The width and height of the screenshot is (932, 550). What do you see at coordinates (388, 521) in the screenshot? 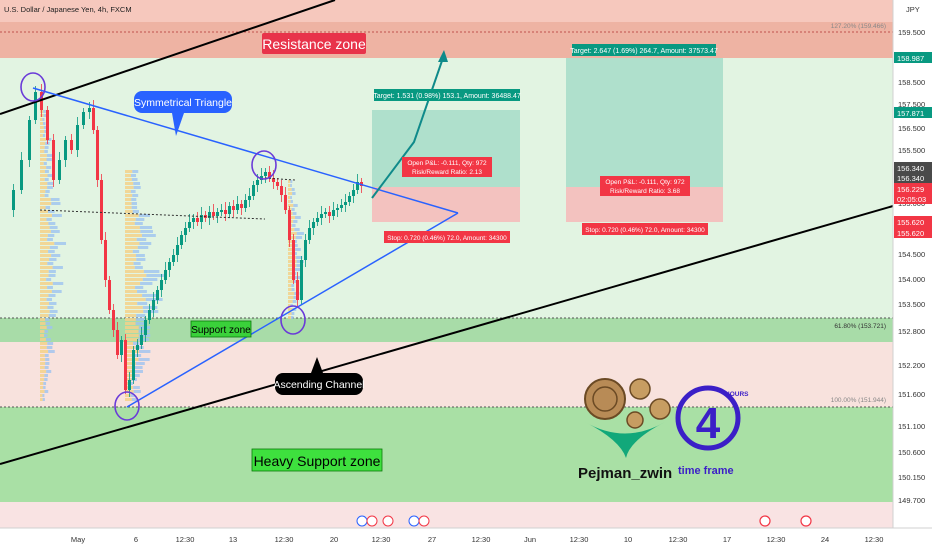
I see `us-flag-event-icon` at bounding box center [388, 521].